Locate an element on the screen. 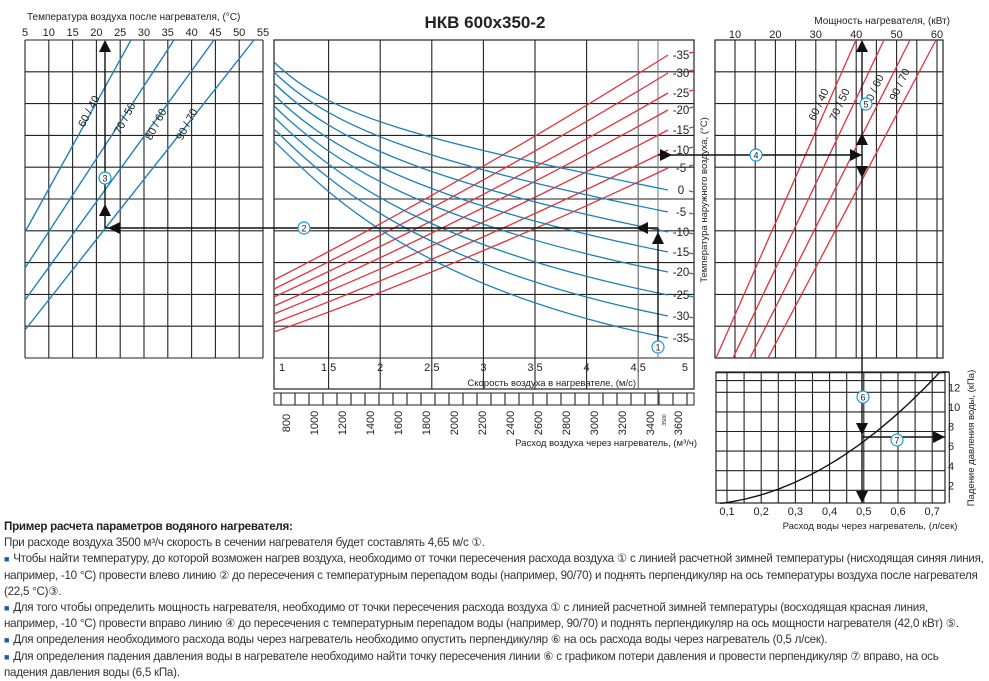 This screenshot has height=681, width=989. tick-label: 0,1 is located at coordinates (726, 512).